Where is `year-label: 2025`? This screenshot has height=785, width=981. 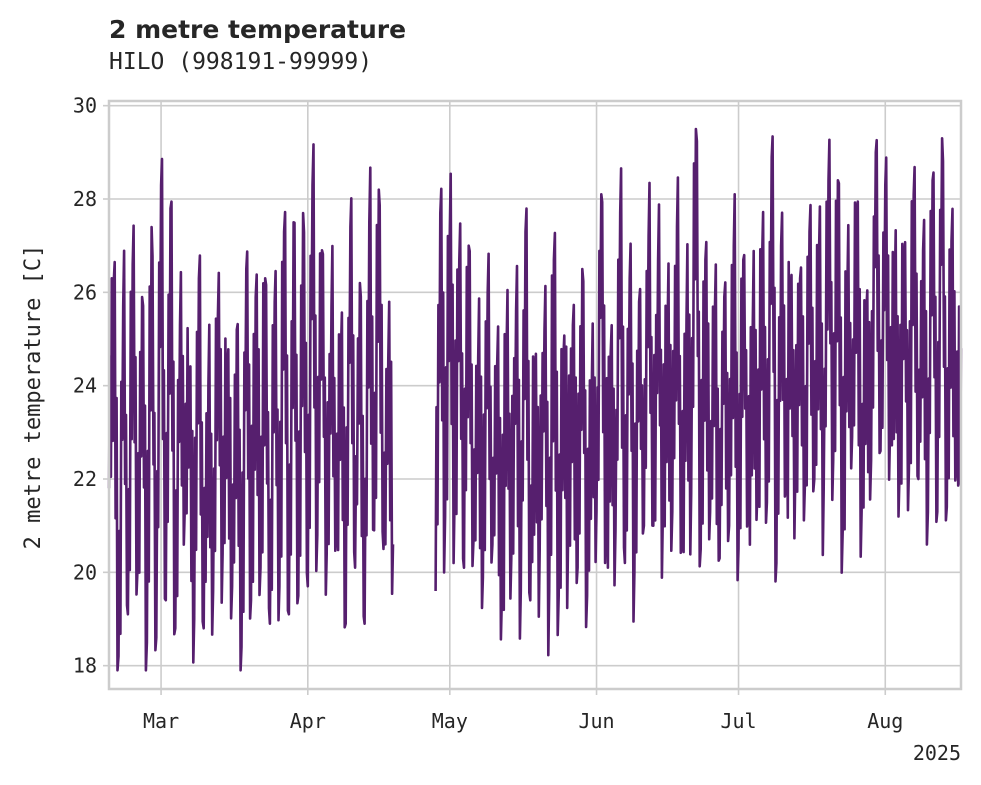
year-label: 2025 is located at coordinates (937, 753).